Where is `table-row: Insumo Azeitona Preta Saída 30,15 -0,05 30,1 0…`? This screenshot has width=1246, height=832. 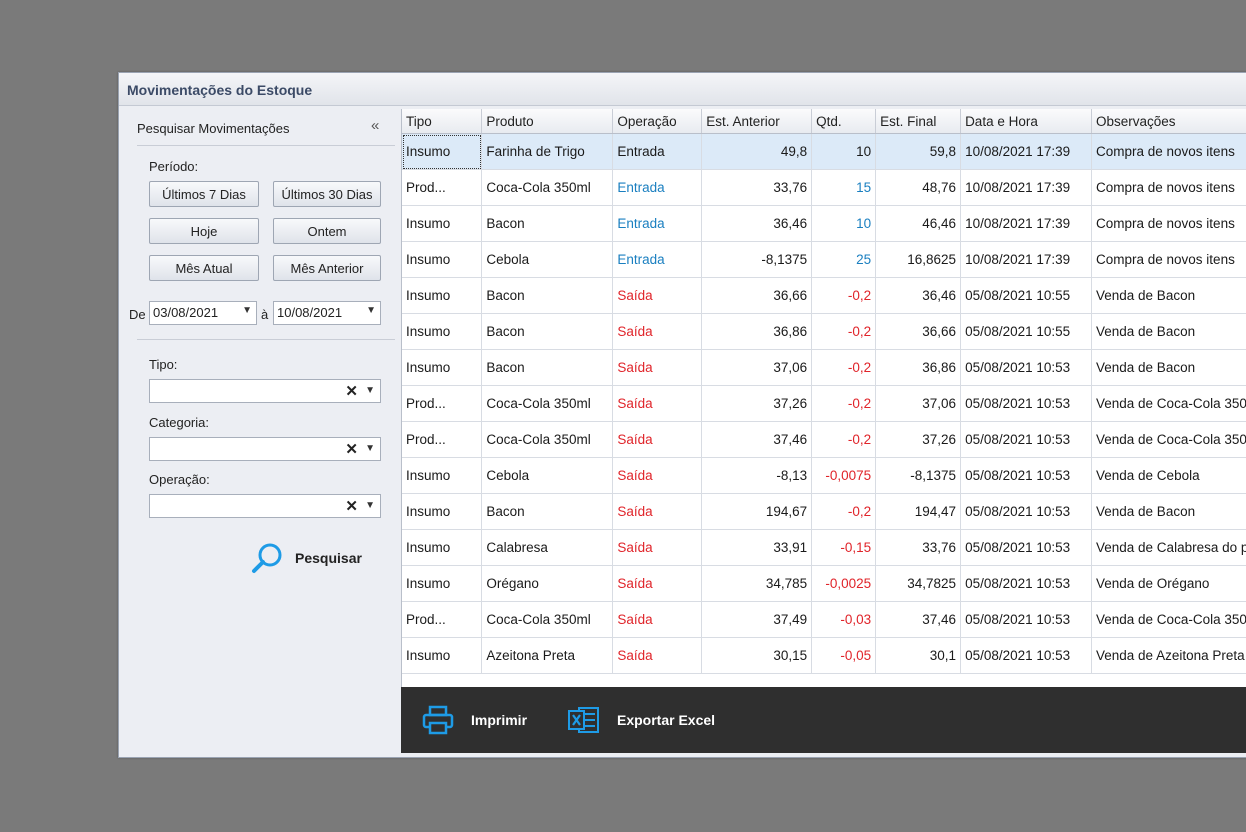
table-row: Insumo Azeitona Preta Saída 30,15 -0,05 30,1 0… is located at coordinates (824, 655).